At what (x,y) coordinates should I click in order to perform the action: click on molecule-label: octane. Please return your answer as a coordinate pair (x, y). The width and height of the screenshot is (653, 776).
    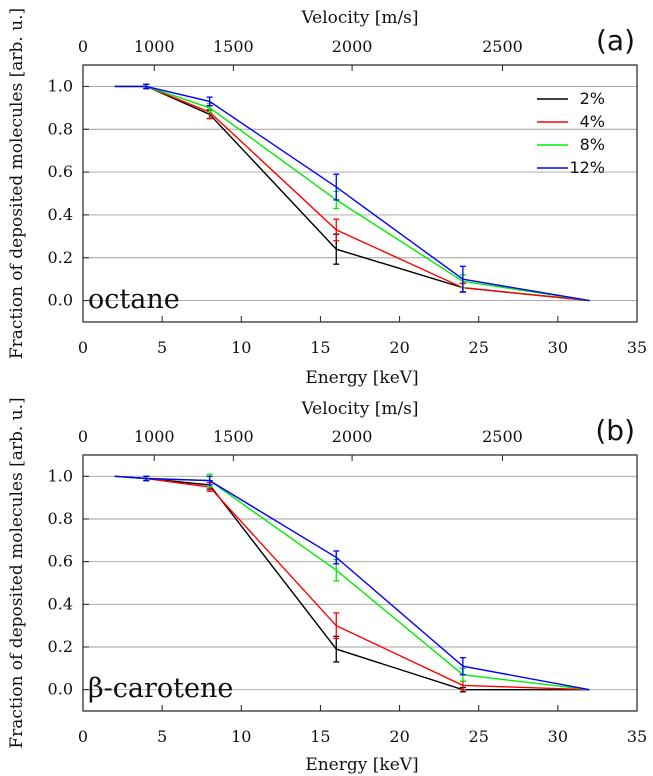
    Looking at the image, I should click on (134, 299).